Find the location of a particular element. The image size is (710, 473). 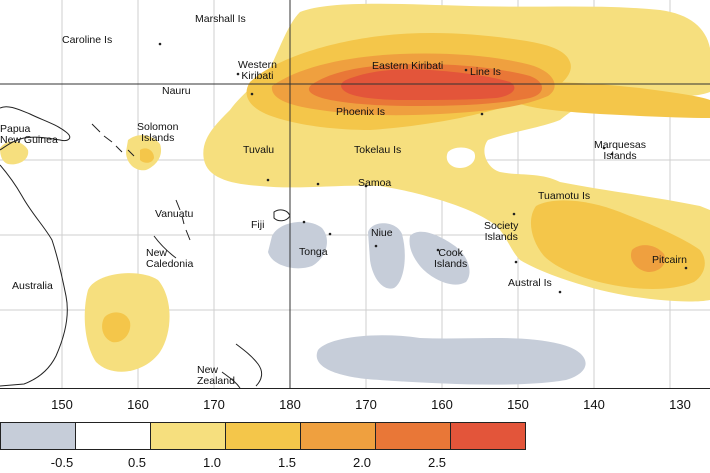

label-phoenix-islands: Phoenix Is is located at coordinates (361, 112).